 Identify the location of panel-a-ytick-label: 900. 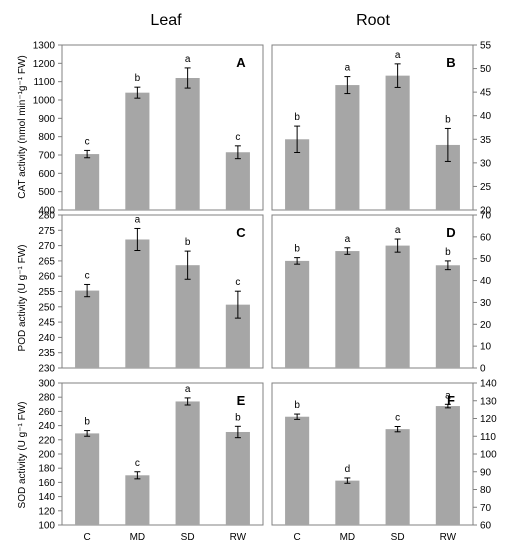
(46, 119).